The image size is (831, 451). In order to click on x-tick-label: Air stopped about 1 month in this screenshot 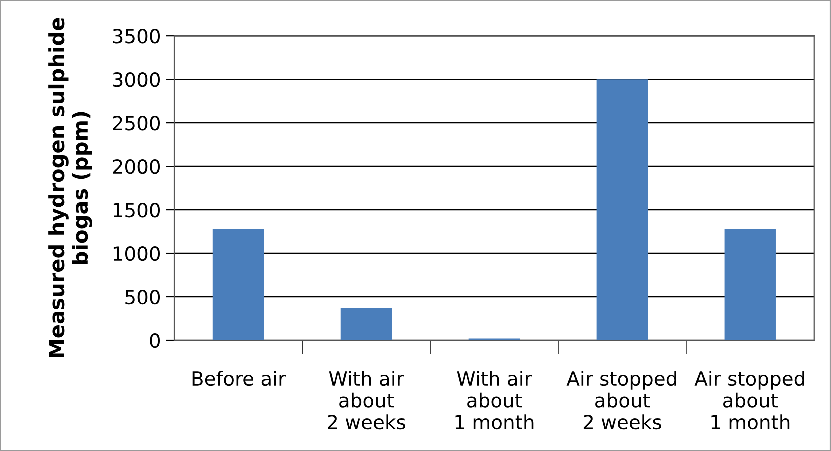, I will do `click(749, 400)`.